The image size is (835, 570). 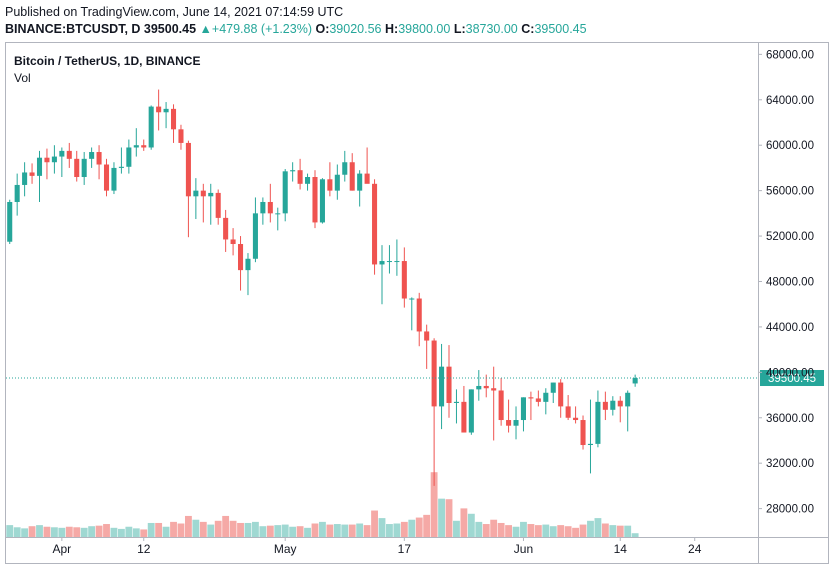 I want to click on y-tick-label: 36000.00, so click(x=790, y=419).